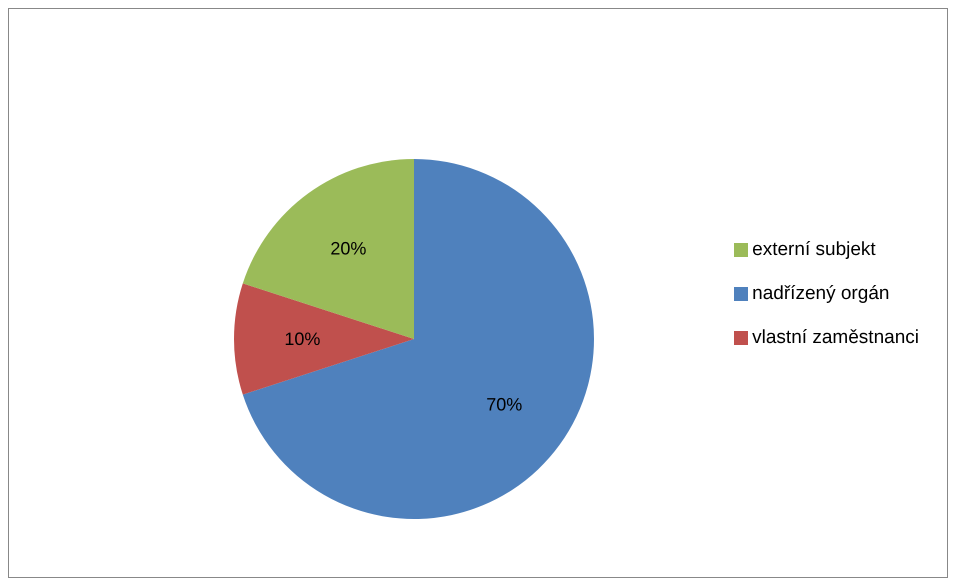 The image size is (960, 581). Describe the element at coordinates (324, 339) in the screenshot. I see `pie-slice` at that location.